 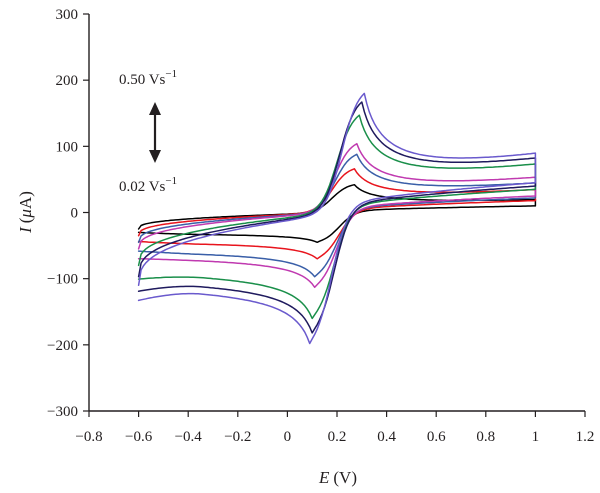 What do you see at coordinates (189, 437) in the screenshot?
I see `x-tick-label: −0.4` at bounding box center [189, 437].